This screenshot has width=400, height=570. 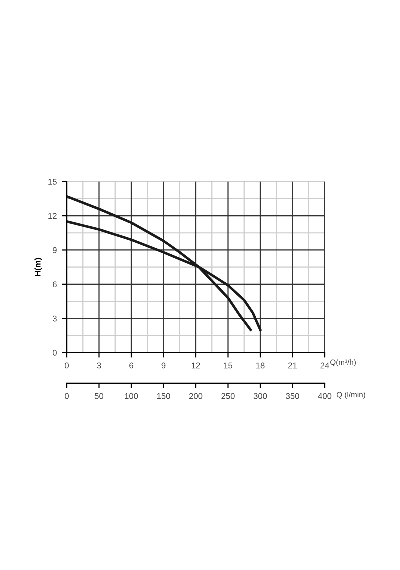 What do you see at coordinates (99, 365) in the screenshot?
I see `x-tick-label: 3` at bounding box center [99, 365].